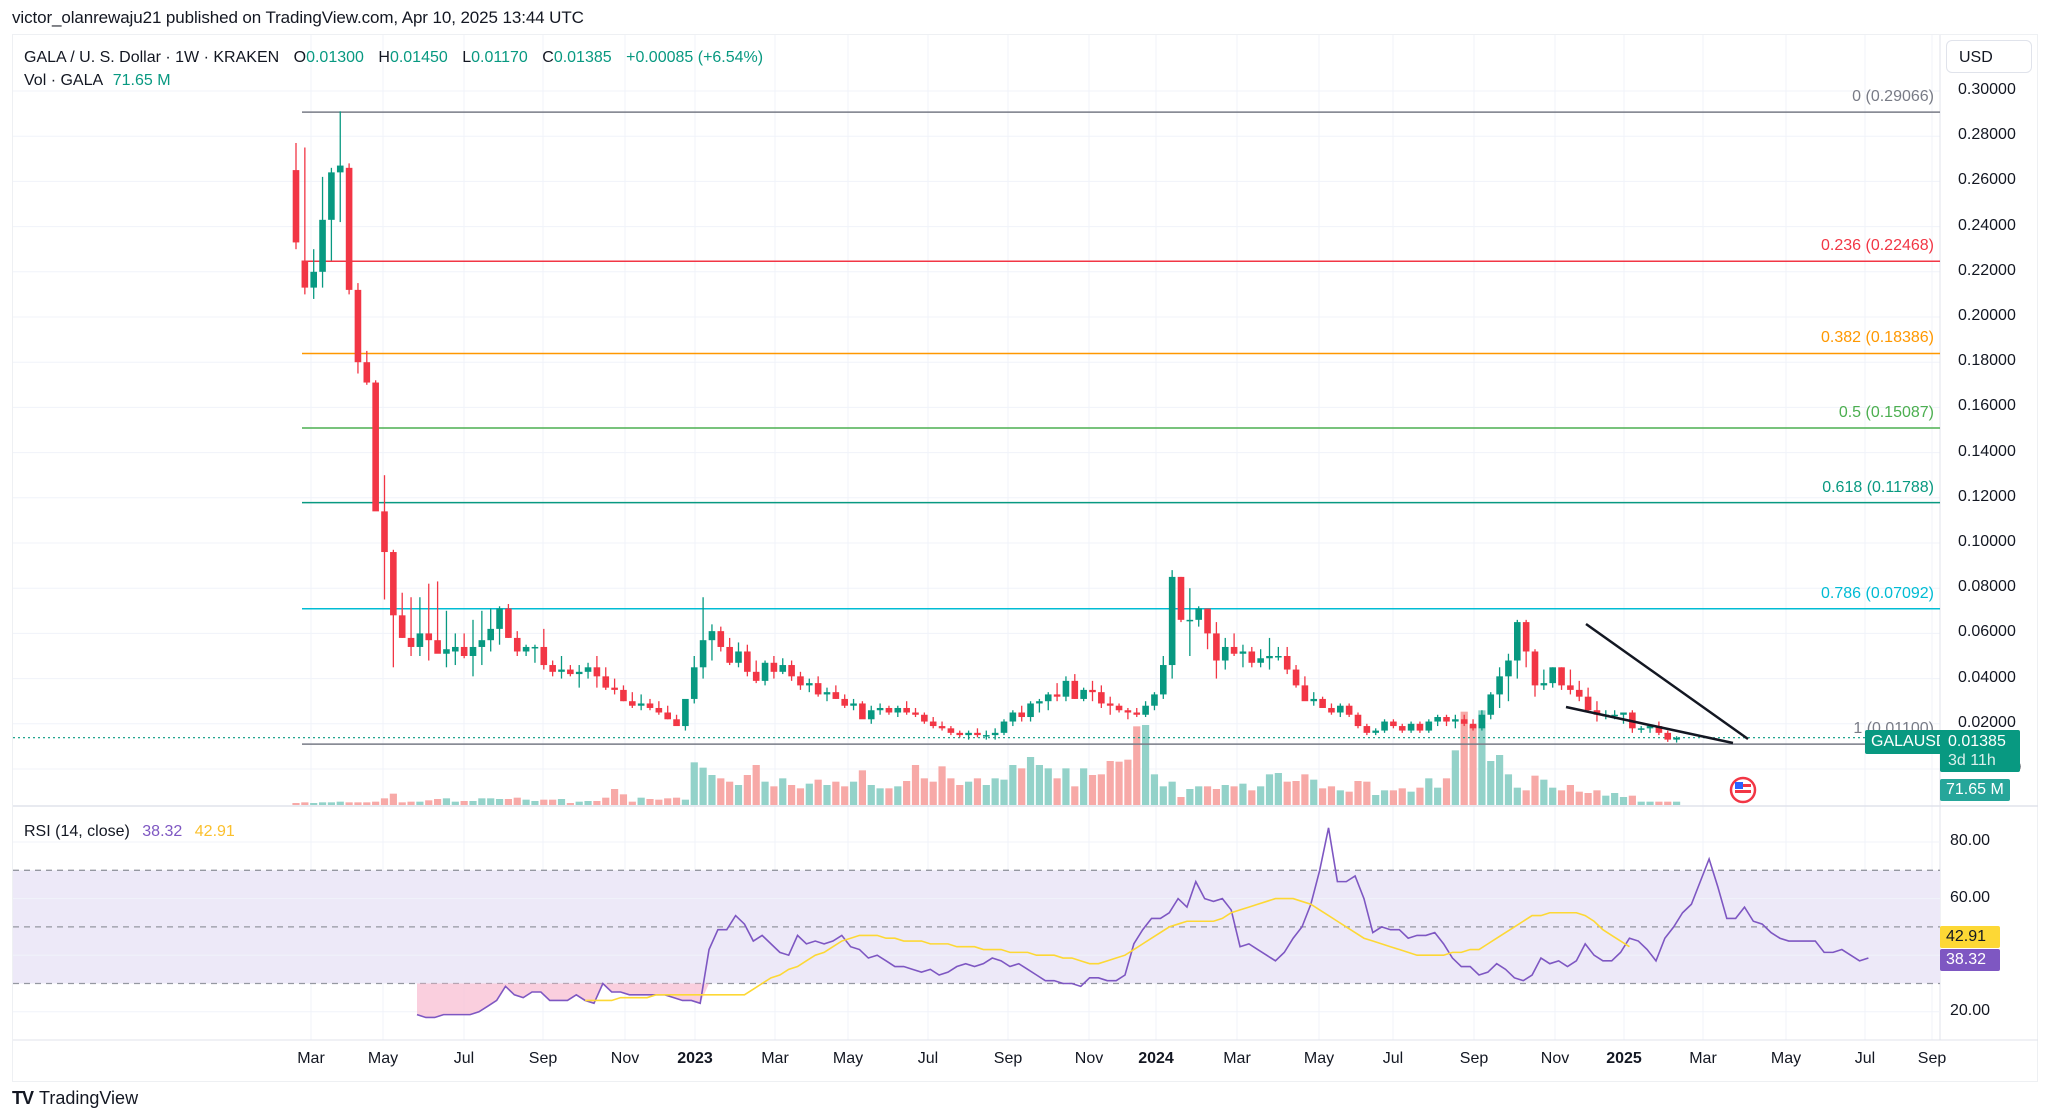  What do you see at coordinates (1972, 760) in the screenshot?
I see `bar-countdown: 3d 11h` at bounding box center [1972, 760].